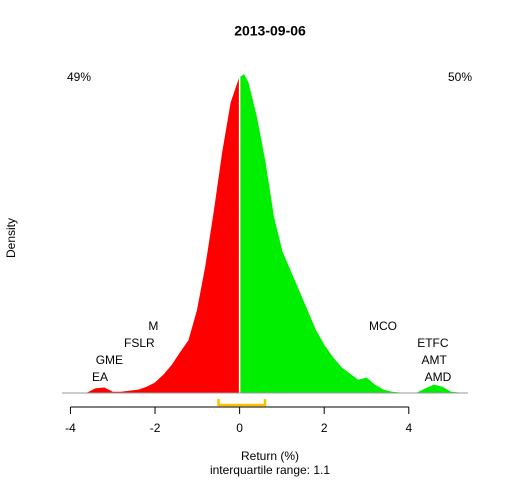 This screenshot has height=480, width=512. Describe the element at coordinates (383, 326) in the screenshot. I see `stock-label: MCO` at that location.